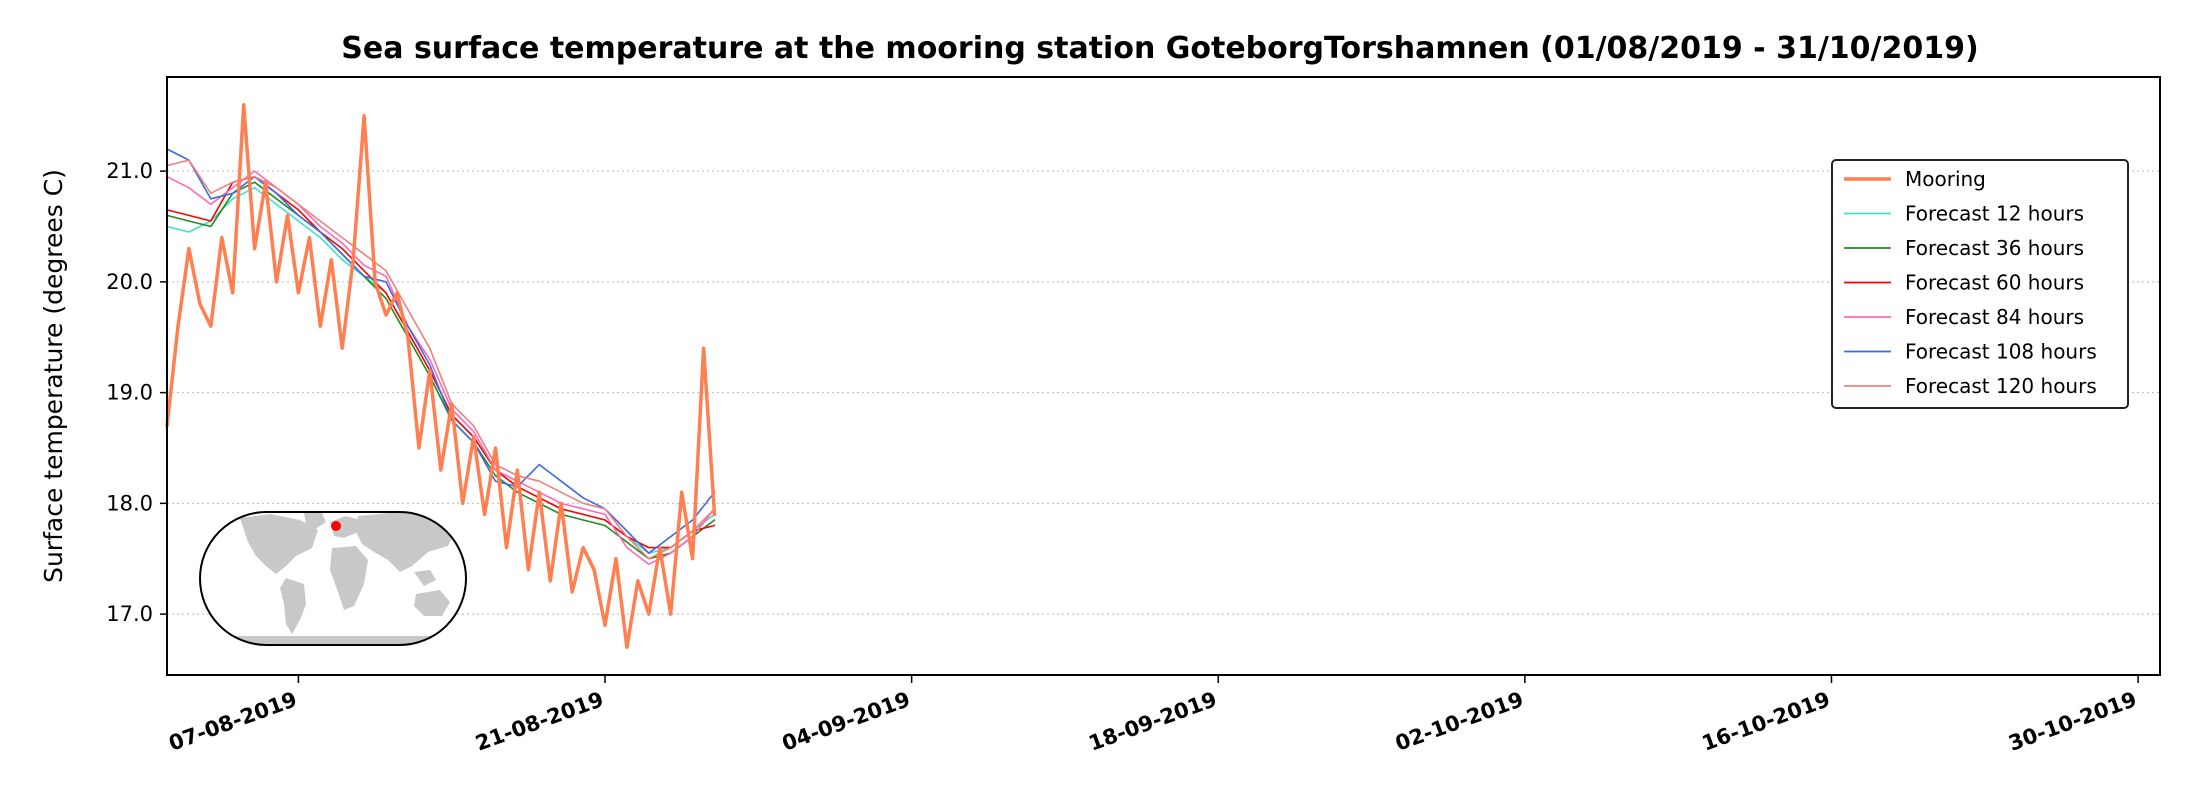 Image resolution: width=2200 pixels, height=800 pixels. What do you see at coordinates (2001, 386) in the screenshot?
I see `legend-label: Forecast 120 hours` at bounding box center [2001, 386].